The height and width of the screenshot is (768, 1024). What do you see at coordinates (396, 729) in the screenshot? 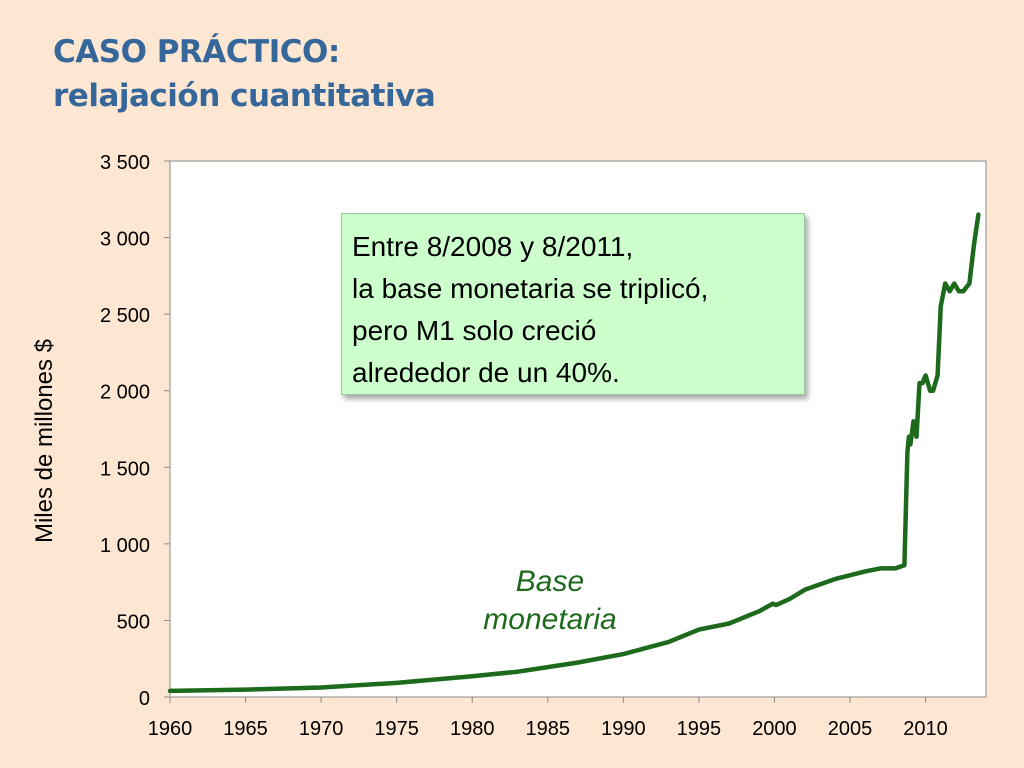
I see `x-tick-label: 1975` at bounding box center [396, 729].